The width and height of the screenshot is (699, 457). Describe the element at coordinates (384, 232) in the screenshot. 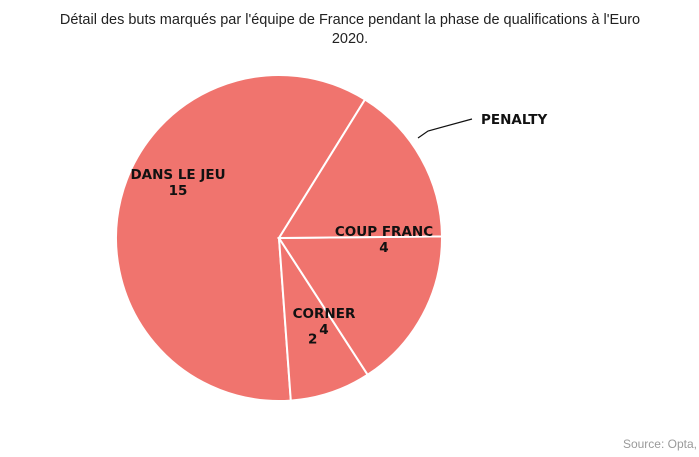

I see `slice-label-coup-franc: COUP FRANC` at that location.